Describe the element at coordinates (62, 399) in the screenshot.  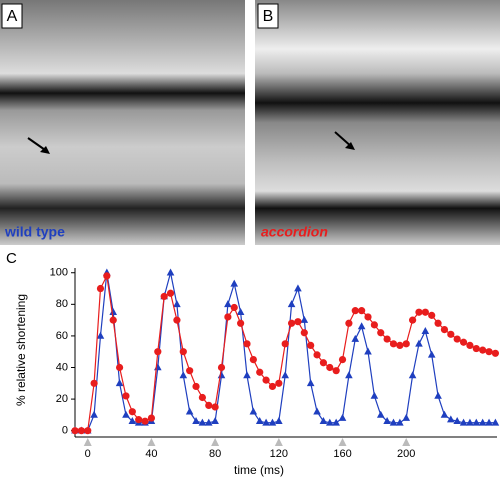
I see `y-tick-label: 20` at that location.